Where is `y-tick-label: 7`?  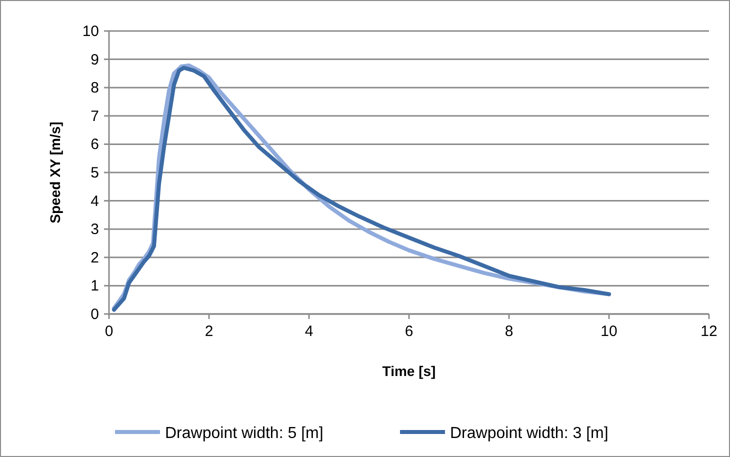
y-tick-label: 7 is located at coordinates (94, 116).